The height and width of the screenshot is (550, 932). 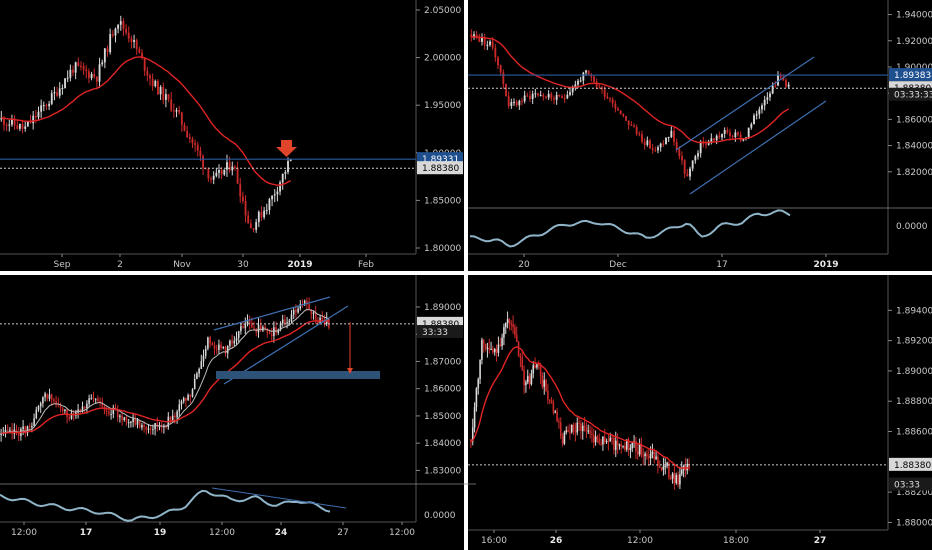 I want to click on wedge-upper-line, so click(x=272, y=313).